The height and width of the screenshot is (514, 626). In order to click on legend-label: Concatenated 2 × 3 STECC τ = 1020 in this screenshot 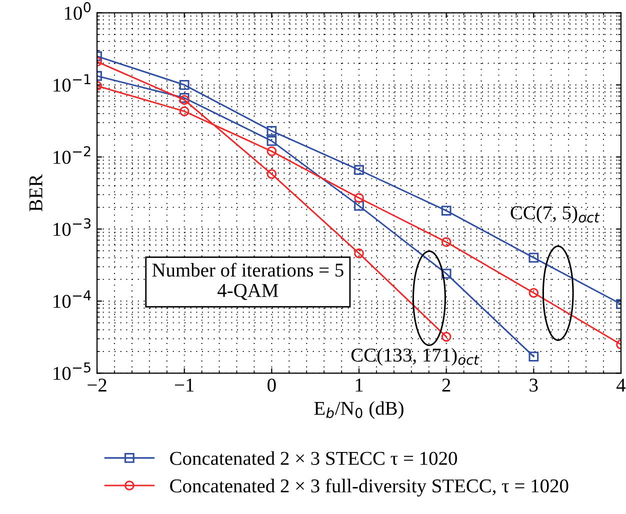, I will do `click(313, 458)`.